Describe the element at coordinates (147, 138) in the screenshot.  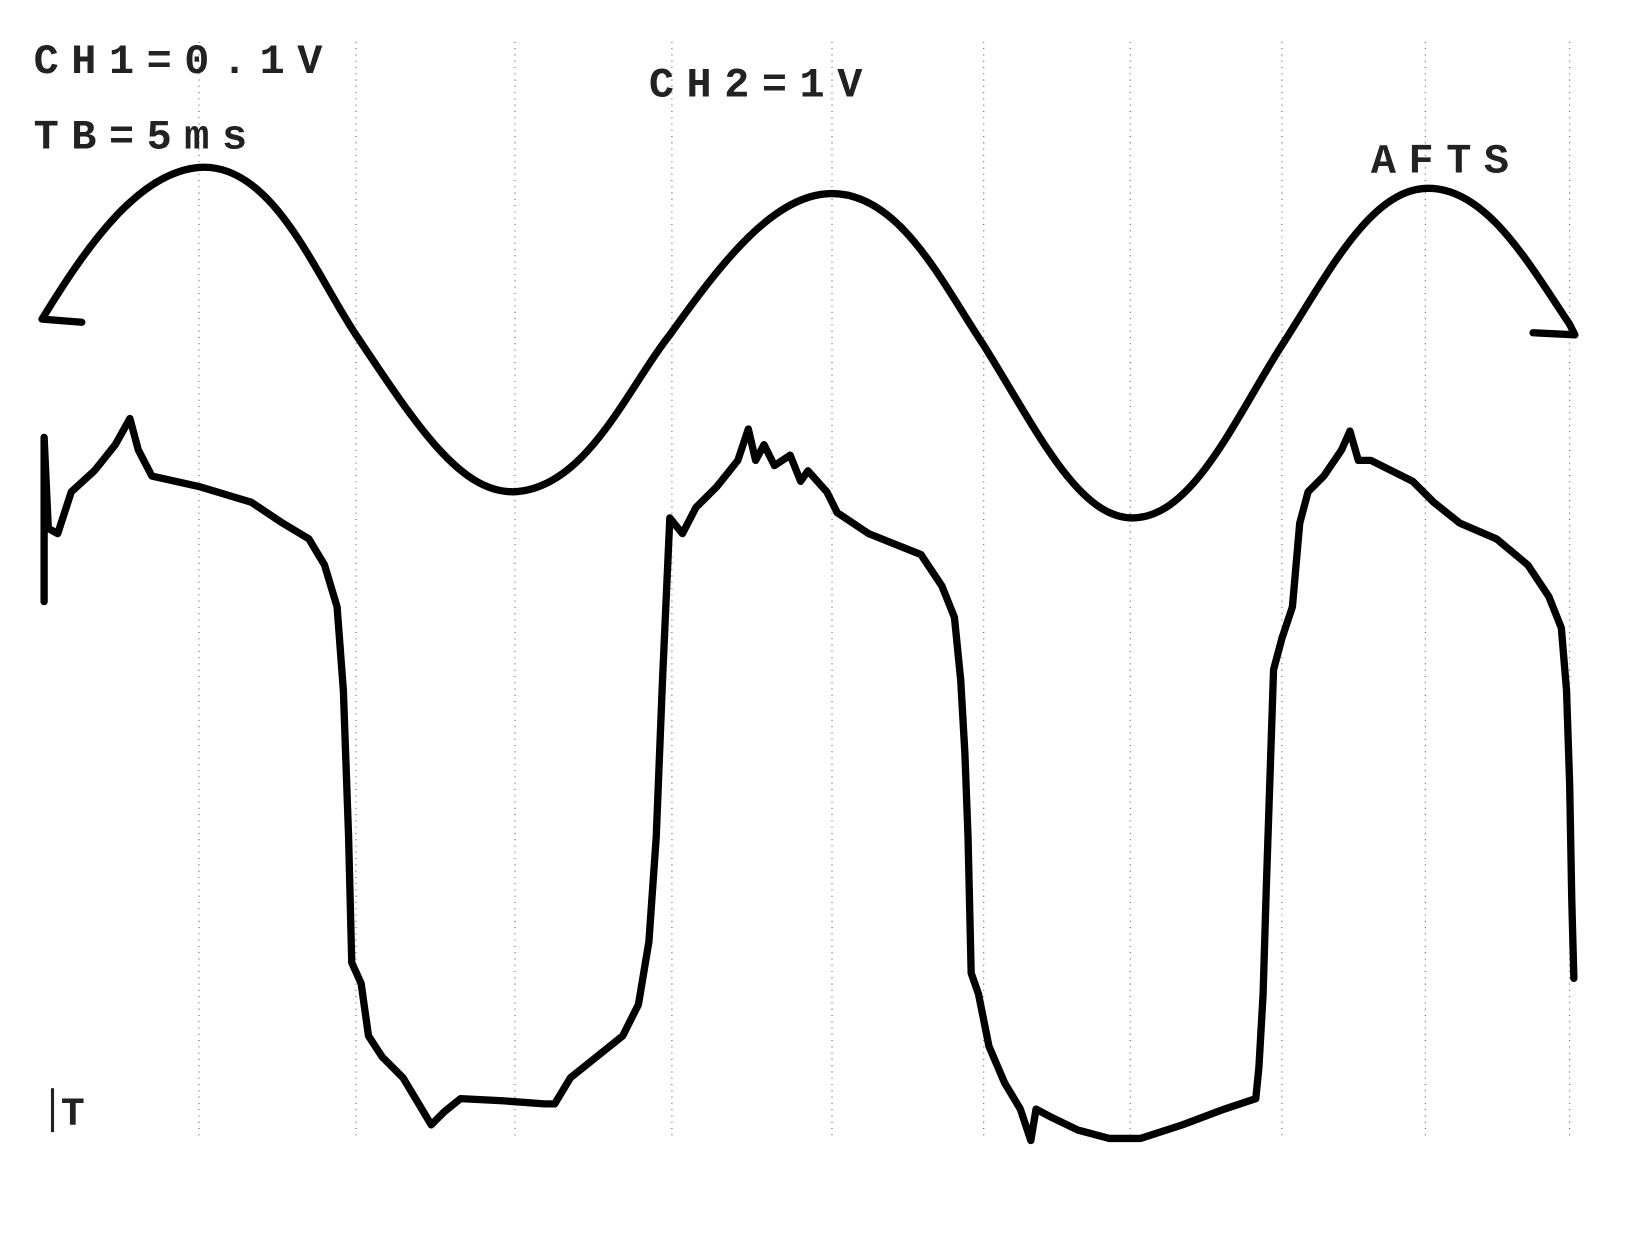
I see `timebase-label: TB=5ms` at that location.